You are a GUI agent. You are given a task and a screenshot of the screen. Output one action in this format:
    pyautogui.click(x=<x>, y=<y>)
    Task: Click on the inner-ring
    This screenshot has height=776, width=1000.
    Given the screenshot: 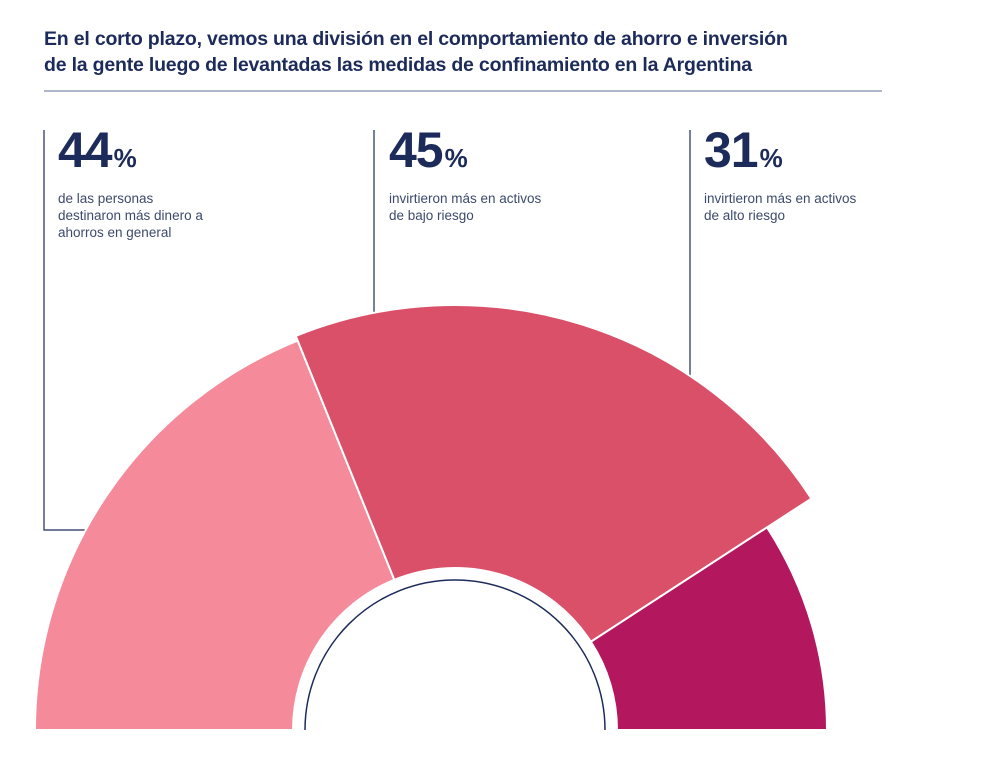 What is the action you would take?
    pyautogui.click(x=455, y=655)
    